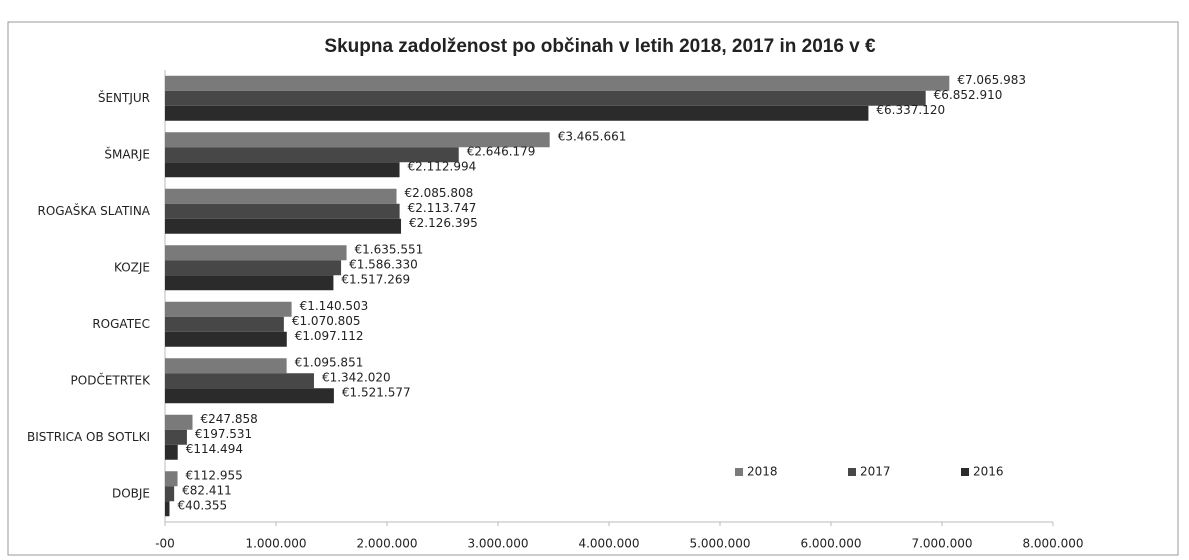 This screenshot has width=1189, height=560. I want to click on value-label: €2.085.808, so click(439, 193).